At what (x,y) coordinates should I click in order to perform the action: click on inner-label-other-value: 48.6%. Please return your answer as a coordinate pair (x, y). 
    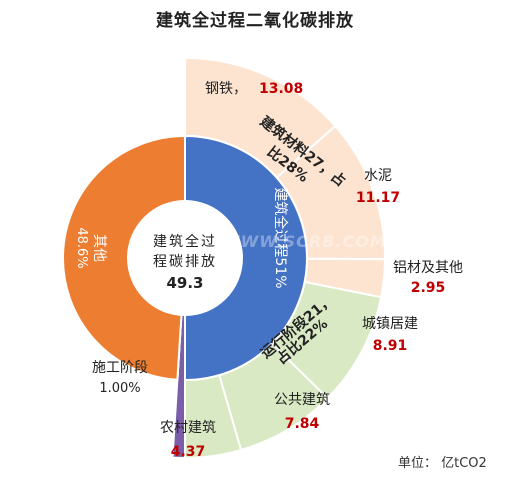
    Looking at the image, I should click on (81, 247).